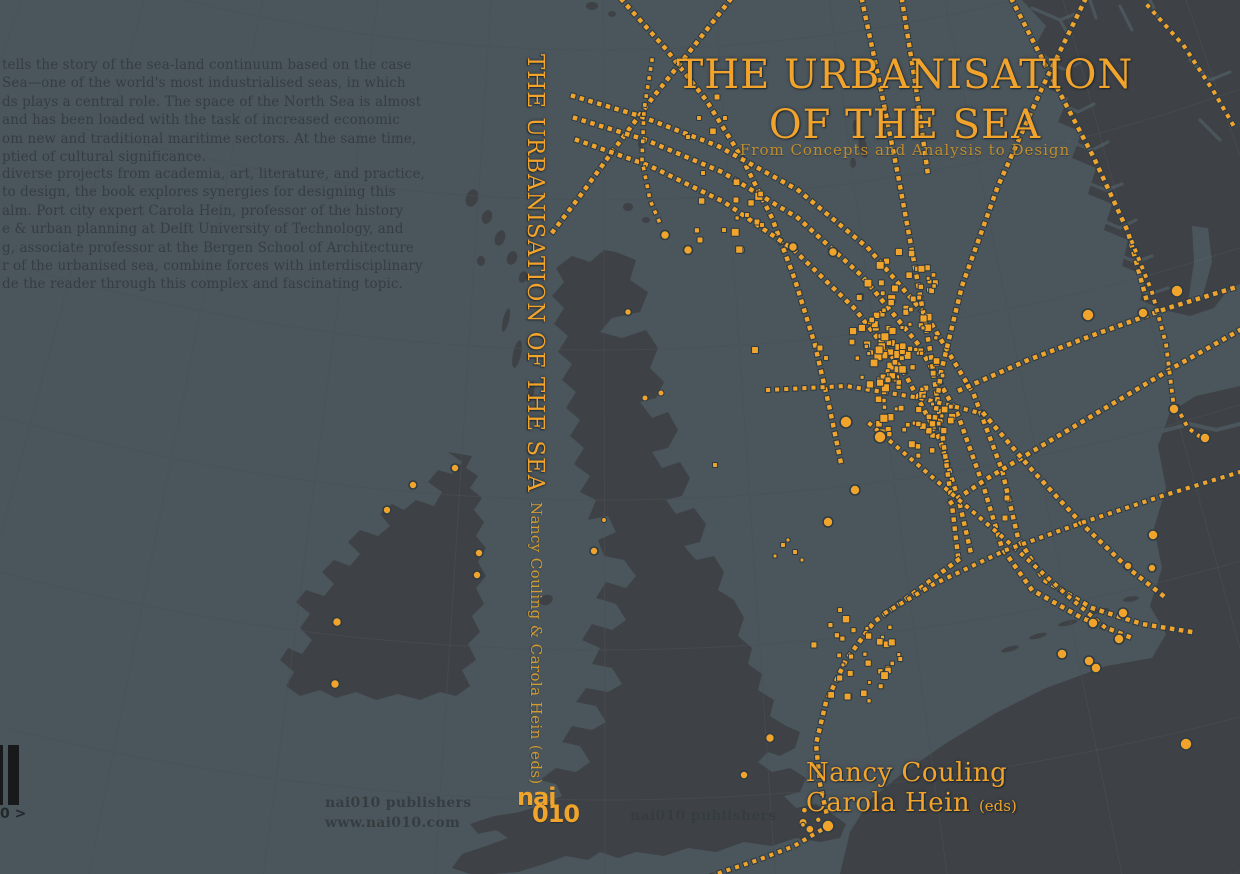  What do you see at coordinates (535, 273) in the screenshot?
I see `spine-title: THE URBANISATION OF THE SEA` at bounding box center [535, 273].